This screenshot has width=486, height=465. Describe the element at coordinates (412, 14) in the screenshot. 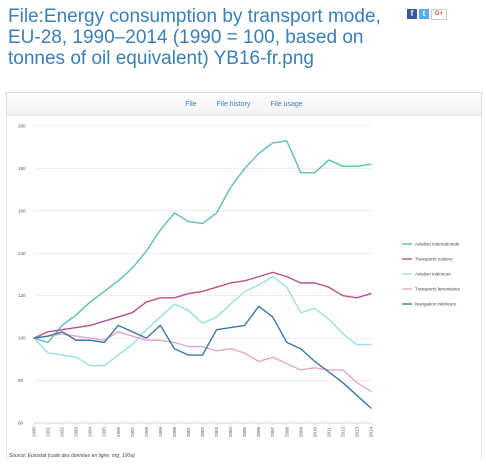

I see `facebook-icon: f` at that location.